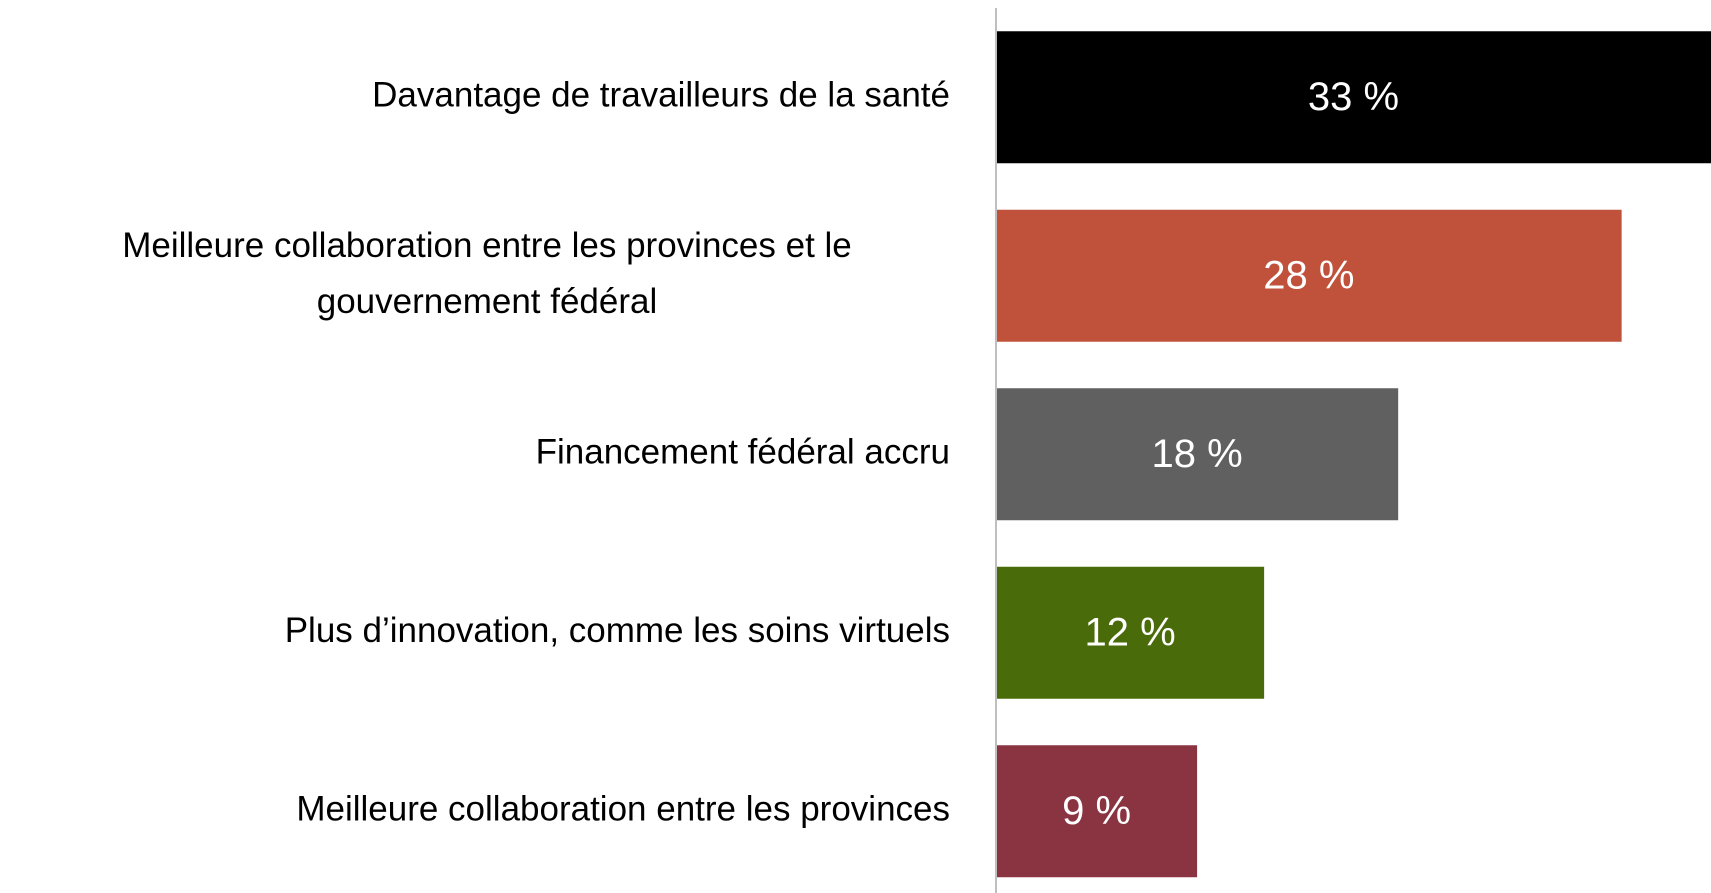 This screenshot has height=893, width=1711. I want to click on value-label: 12 %, so click(1129, 632).